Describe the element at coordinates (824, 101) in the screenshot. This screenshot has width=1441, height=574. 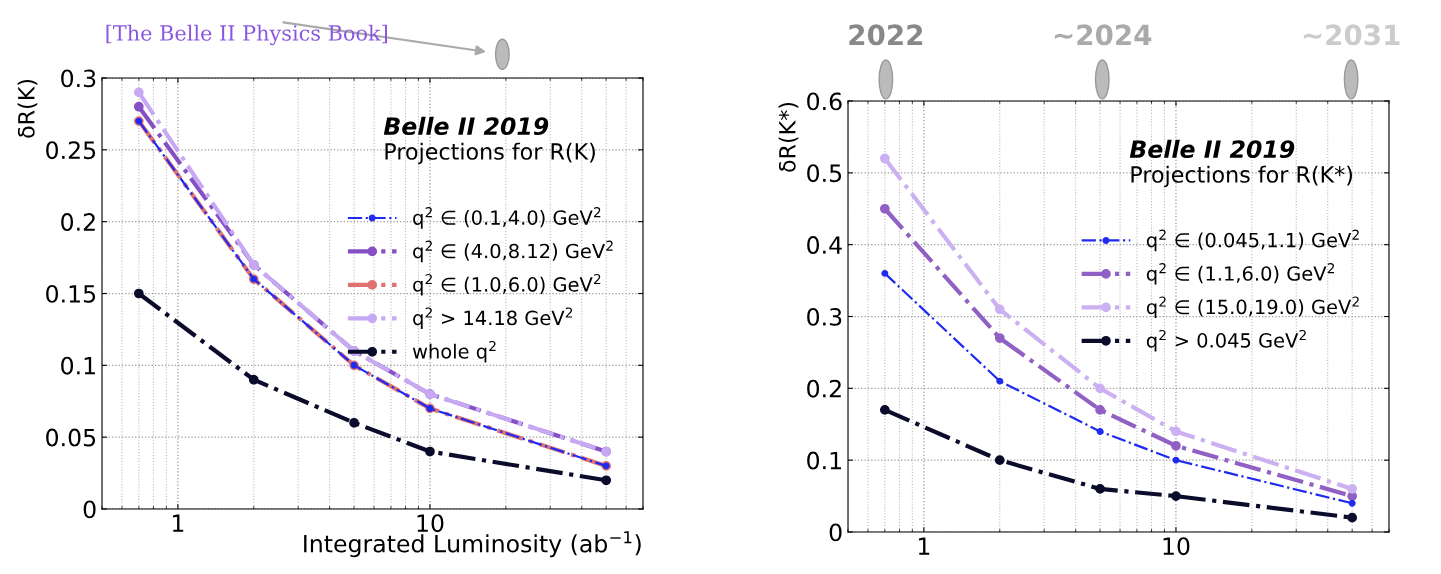
I see `y-tick-label: 0.6` at that location.